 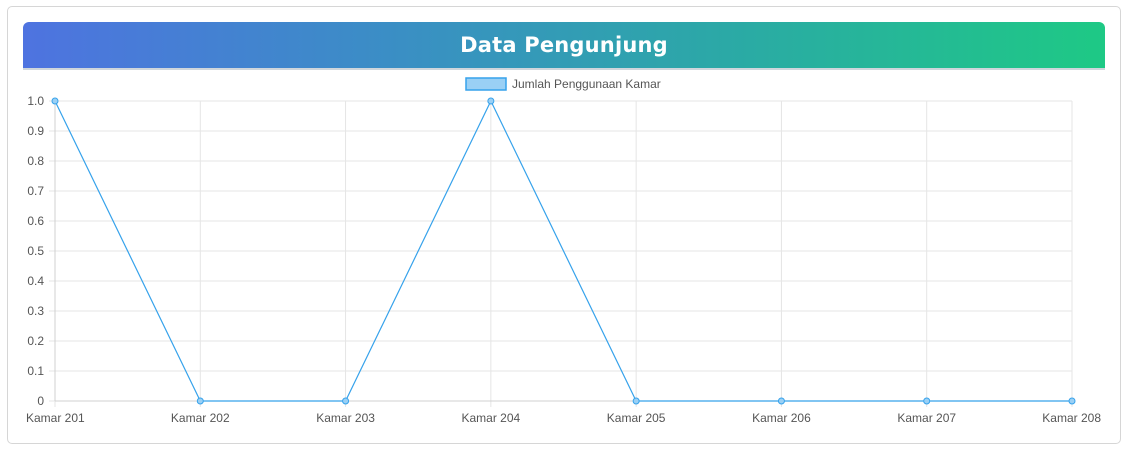 What do you see at coordinates (926, 418) in the screenshot?
I see `x-tick-label: Kamar 207` at bounding box center [926, 418].